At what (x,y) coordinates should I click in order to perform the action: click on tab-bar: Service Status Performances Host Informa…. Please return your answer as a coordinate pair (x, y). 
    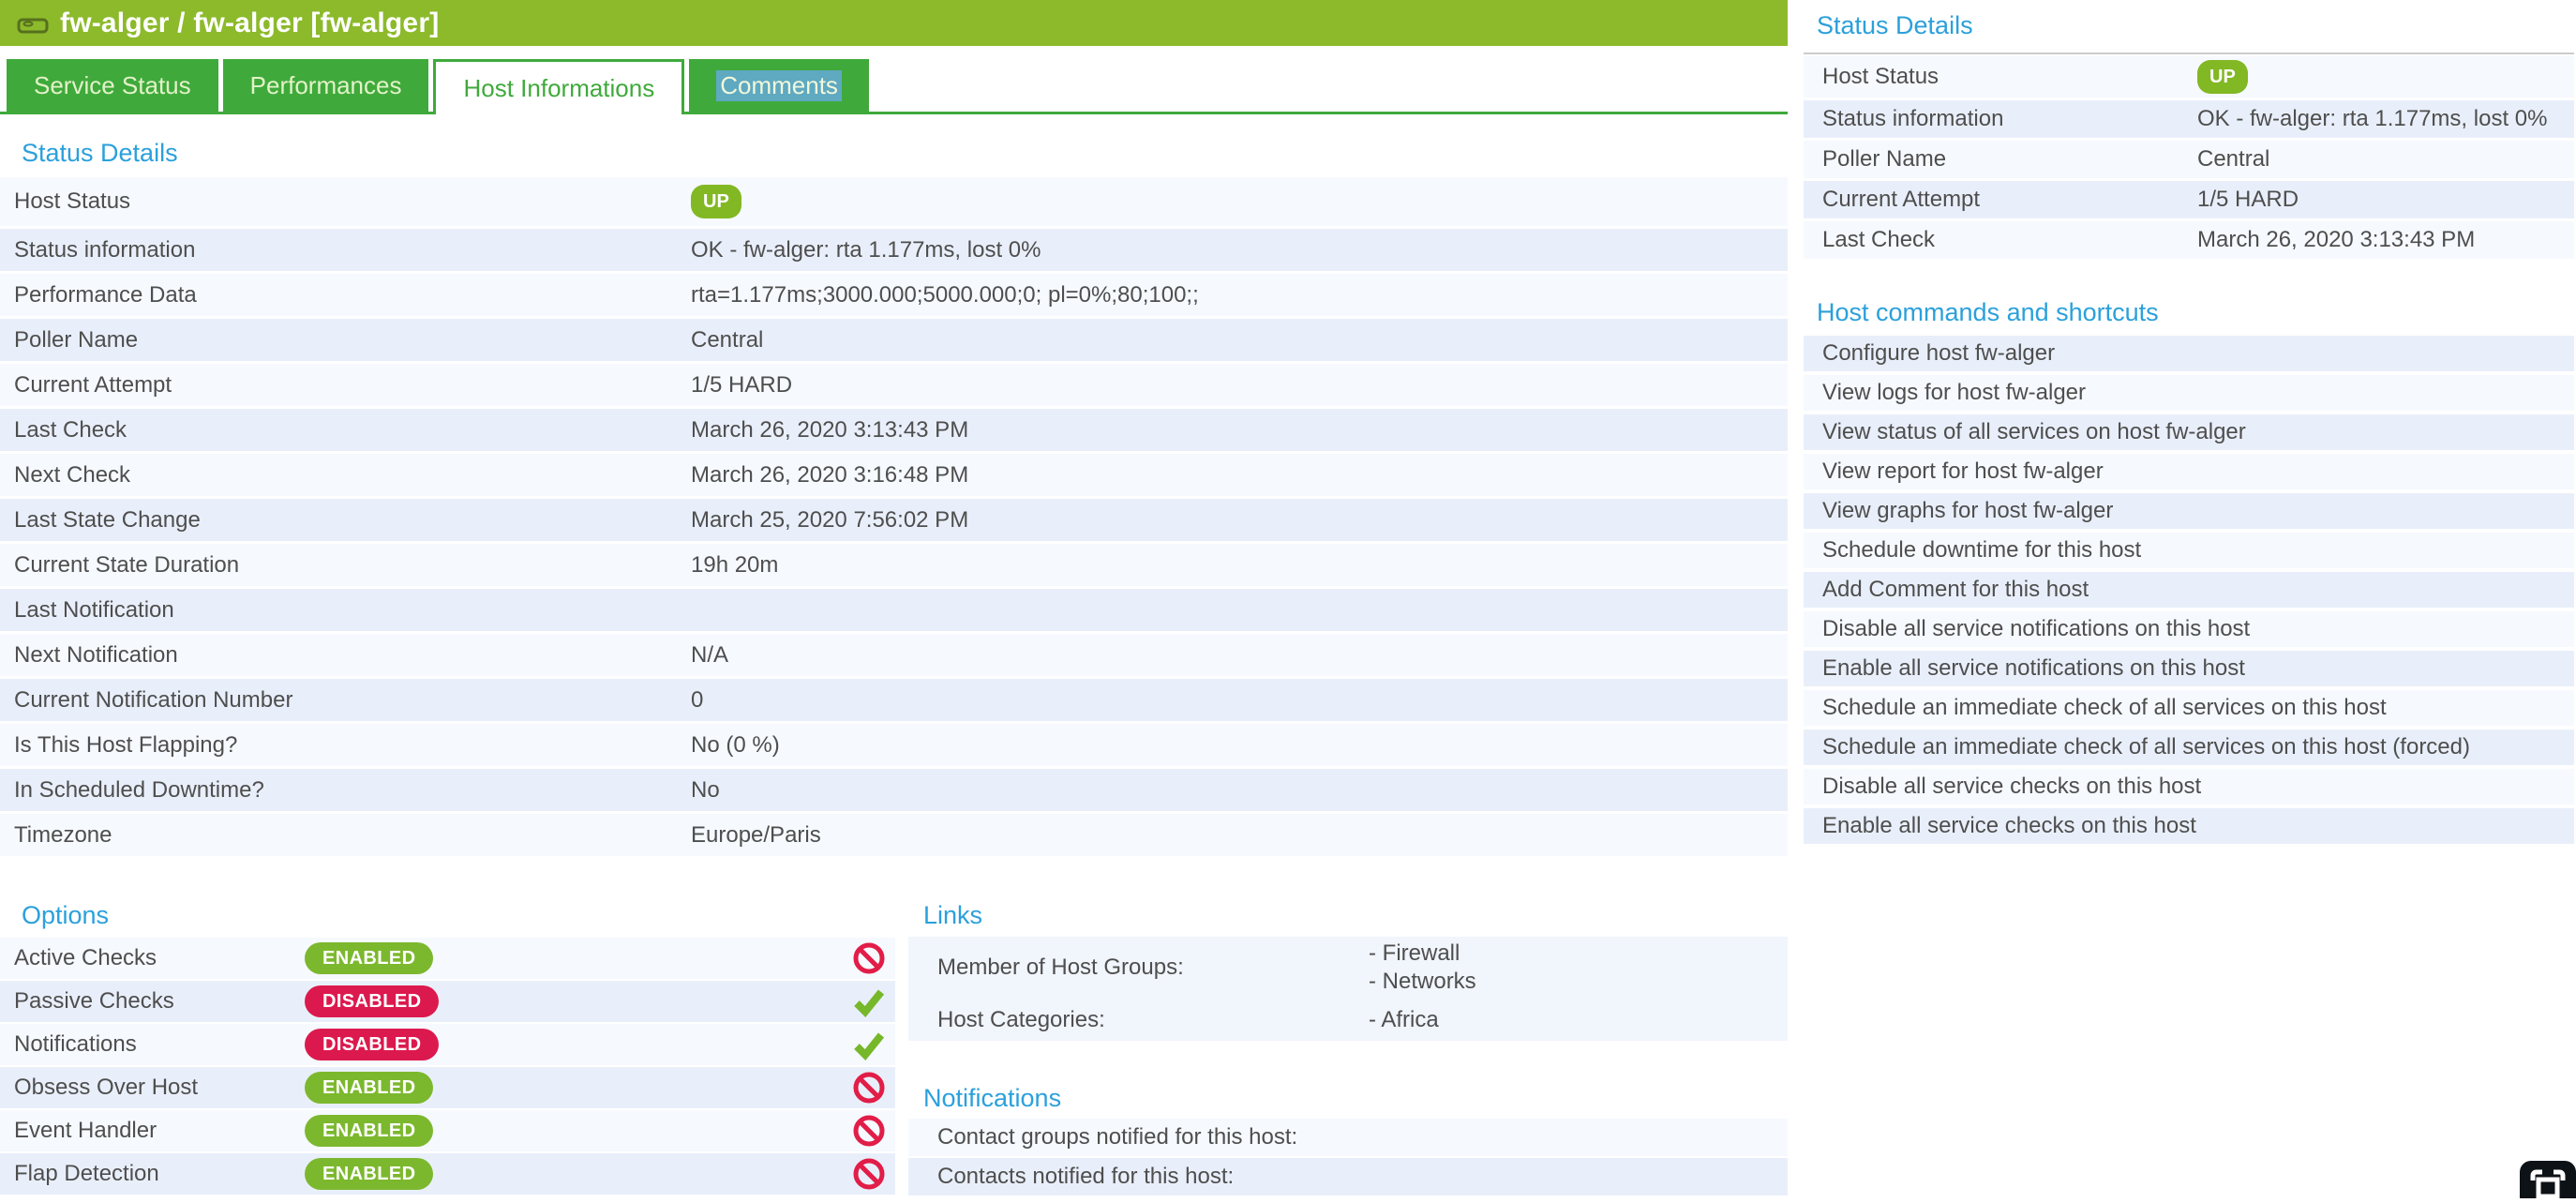
    Looking at the image, I should click on (894, 86).